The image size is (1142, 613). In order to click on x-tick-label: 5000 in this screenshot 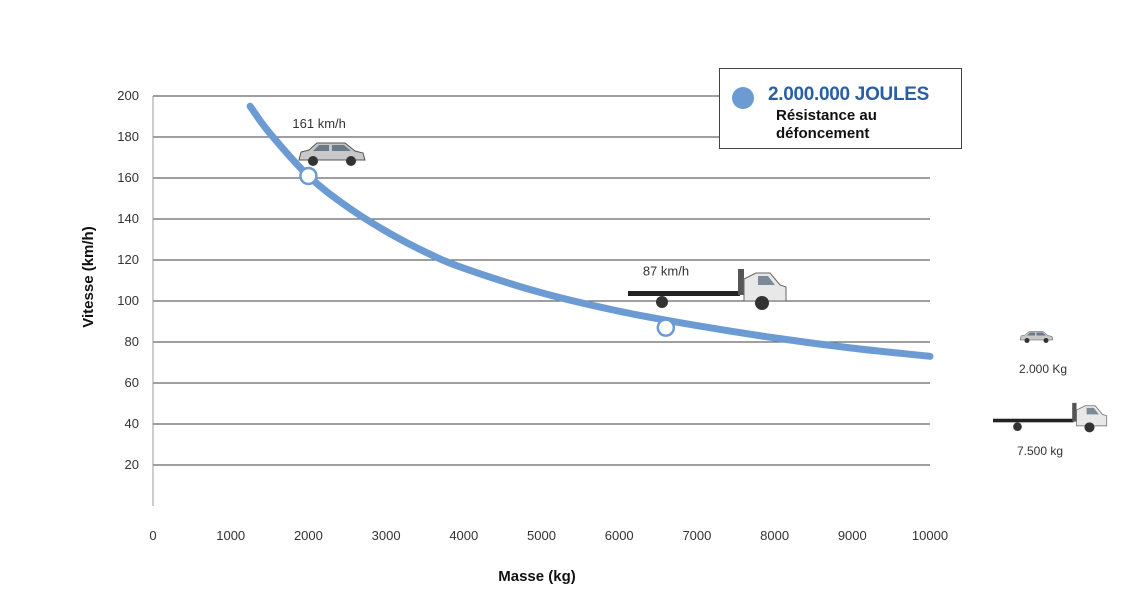, I will do `click(541, 535)`.